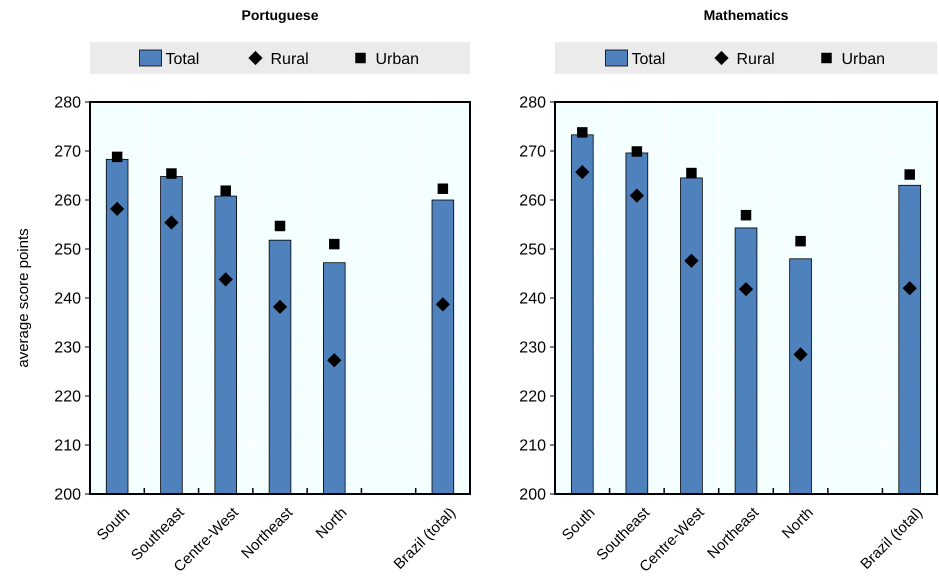  I want to click on y-axis-title: average score points, so click(23, 298).